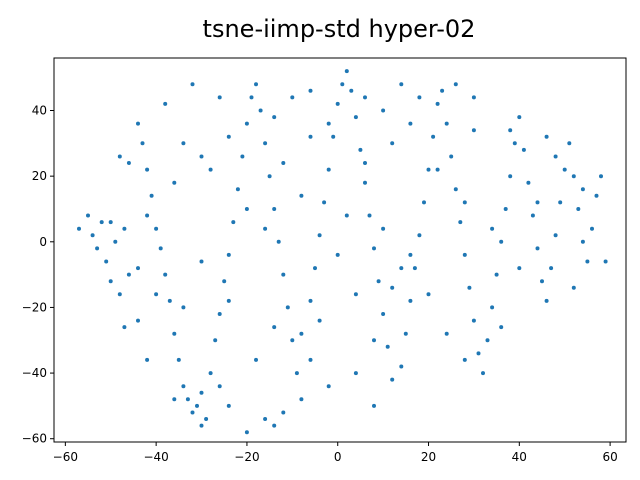 Image resolution: width=640 pixels, height=480 pixels. I want to click on x-tick-label: −20, so click(246, 457).